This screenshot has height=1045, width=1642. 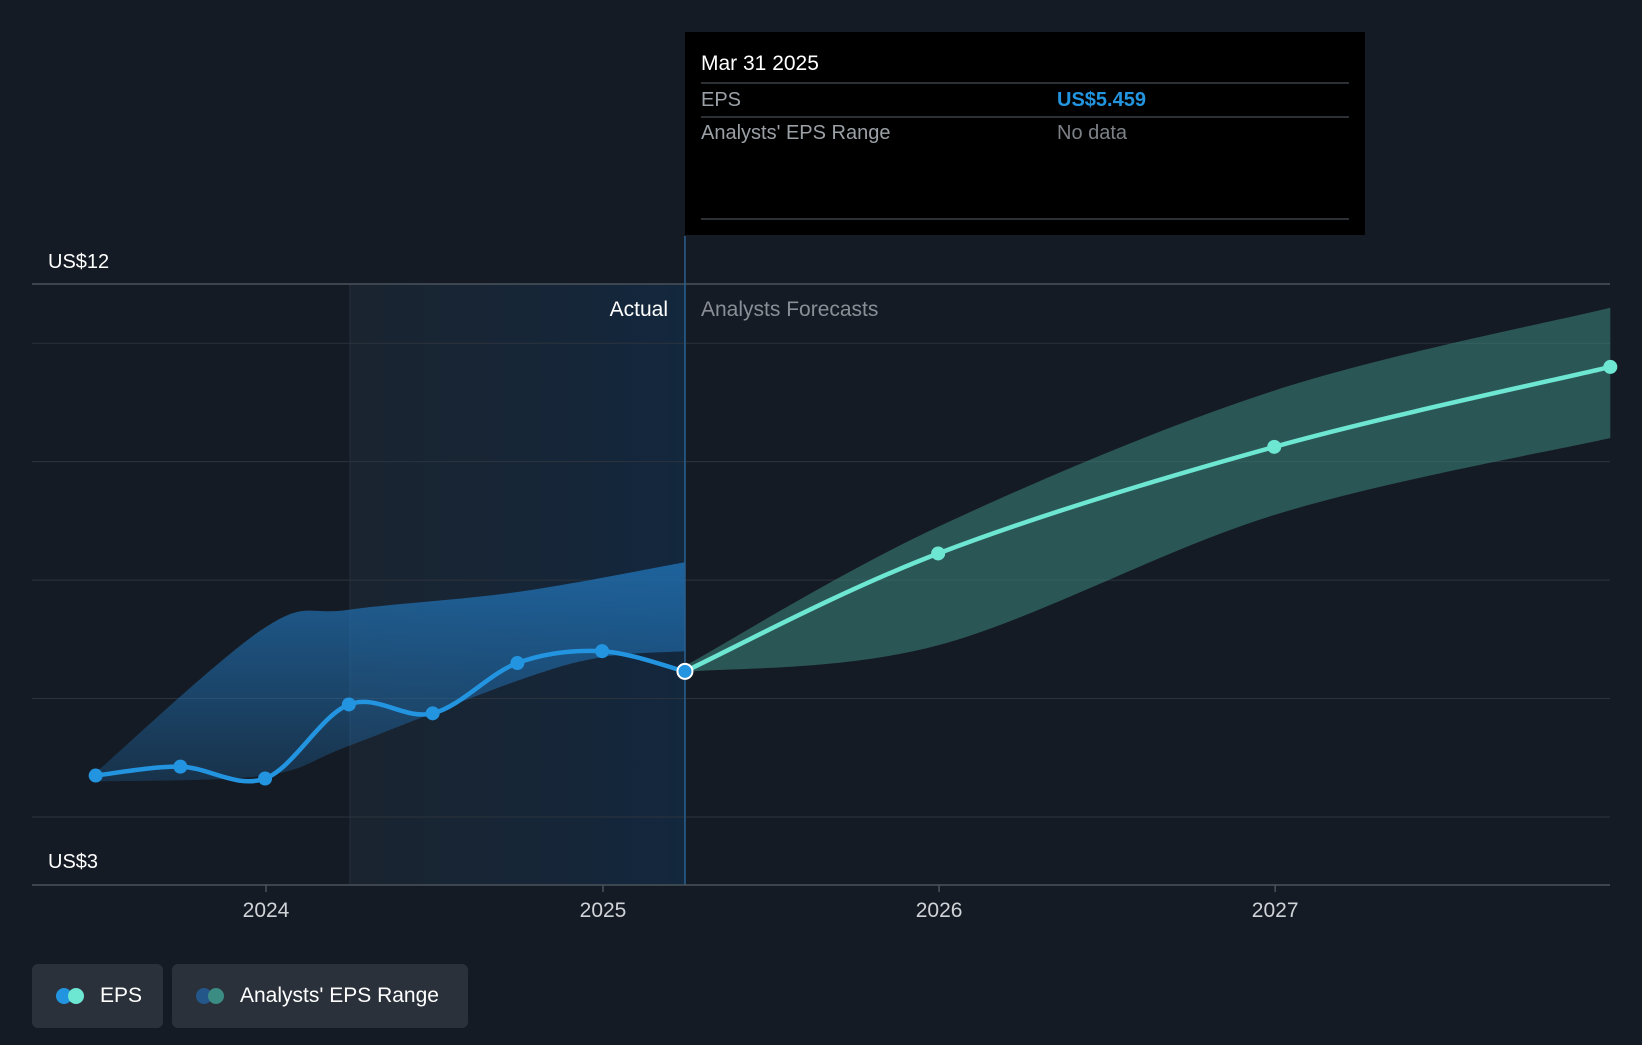 What do you see at coordinates (795, 133) in the screenshot?
I see `tooltip-range-label: Analysts' EPS Range` at bounding box center [795, 133].